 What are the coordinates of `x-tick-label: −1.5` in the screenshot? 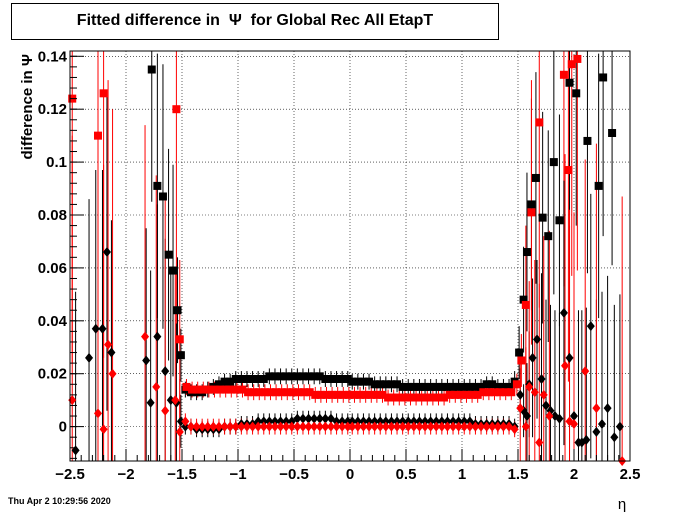 It's located at (182, 474).